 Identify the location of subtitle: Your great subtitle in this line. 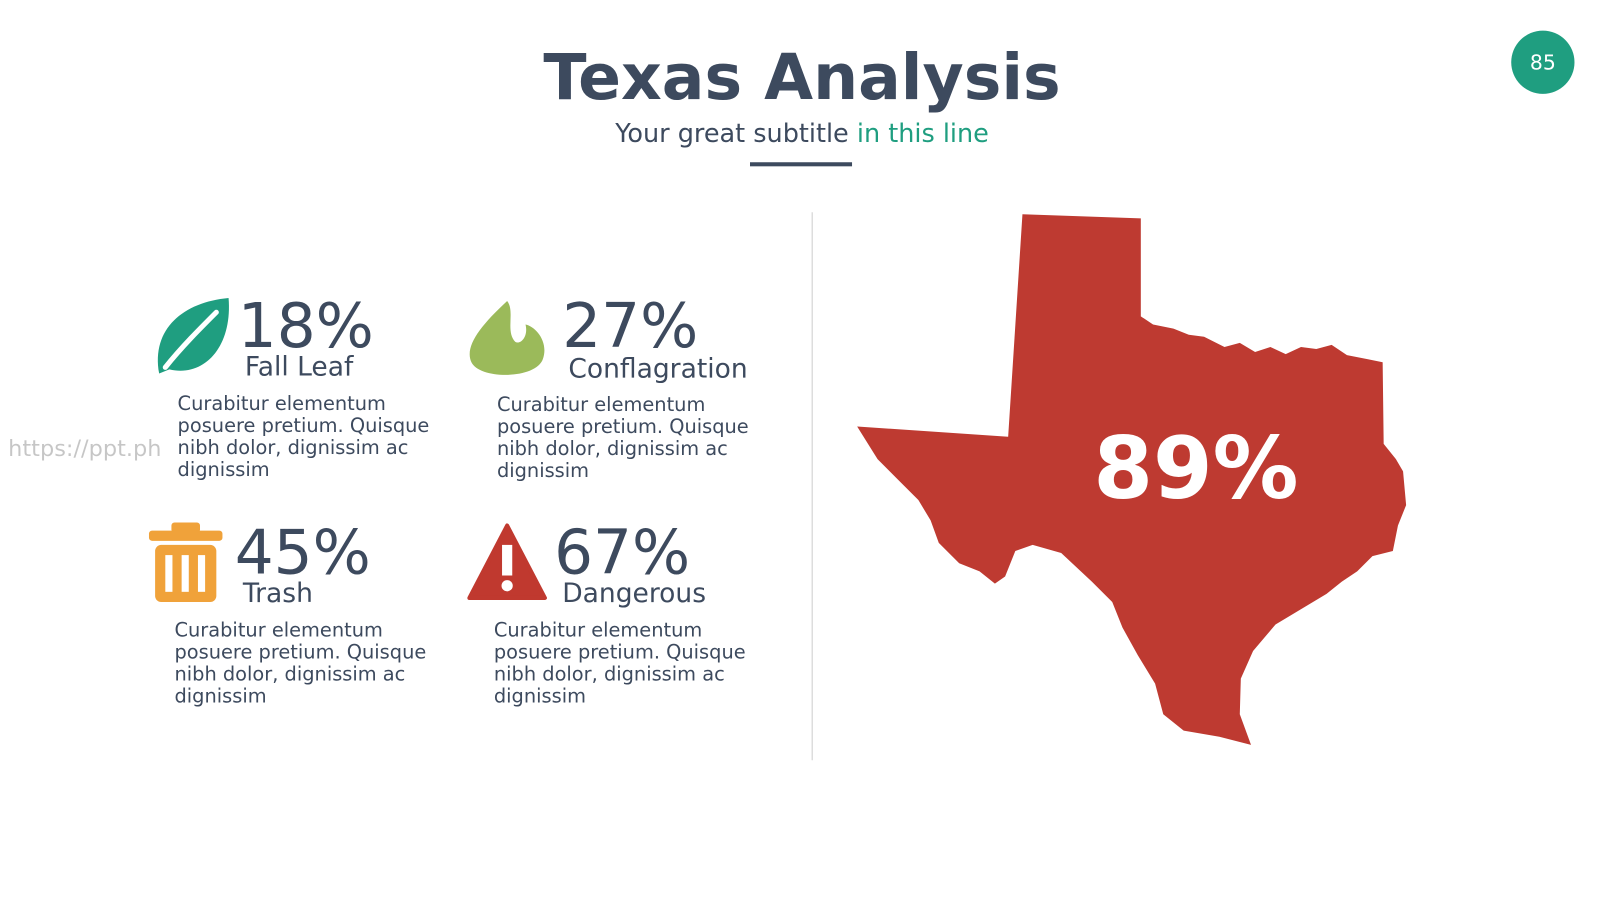
(801, 134).